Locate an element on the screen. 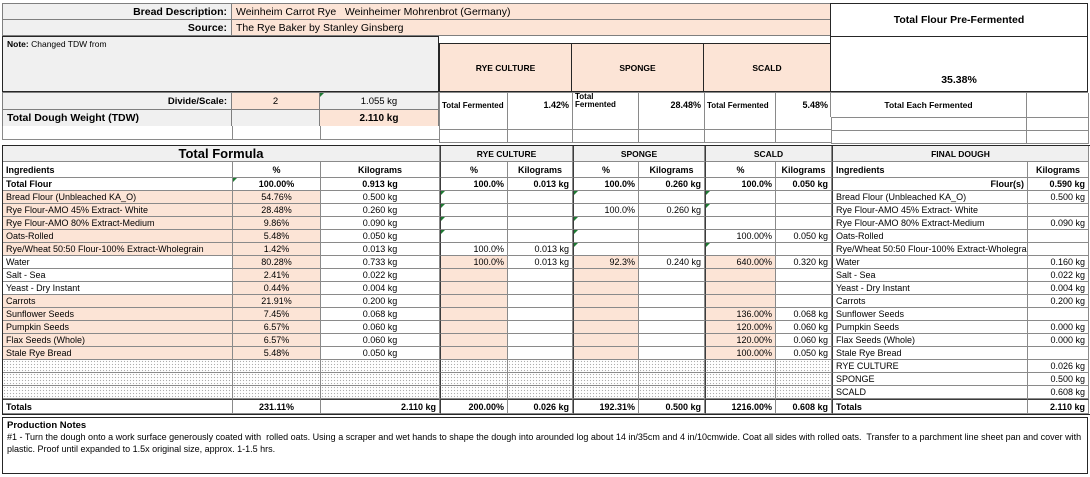 The height and width of the screenshot is (477, 1090). cell-yeast-dry-scald-pct is located at coordinates (740, 288).